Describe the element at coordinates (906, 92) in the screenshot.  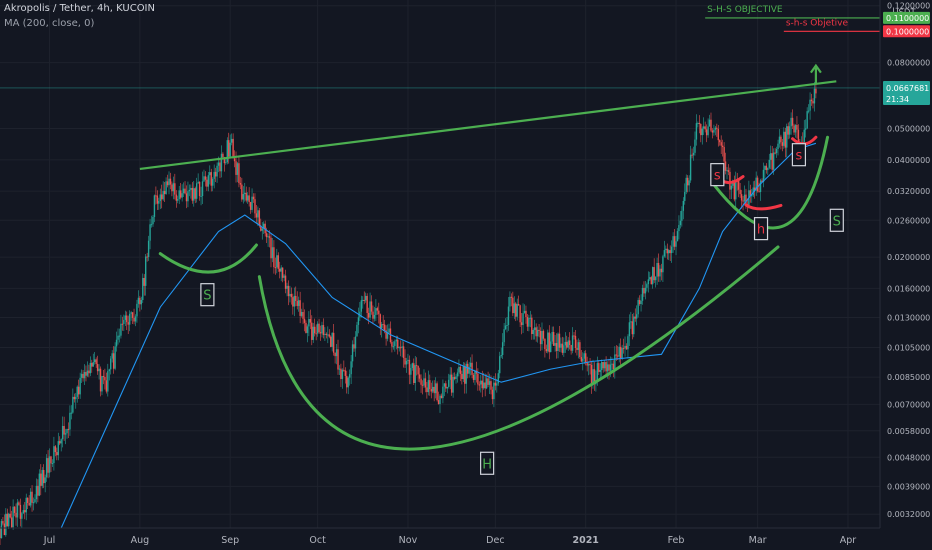
I see `current-price-tag` at that location.